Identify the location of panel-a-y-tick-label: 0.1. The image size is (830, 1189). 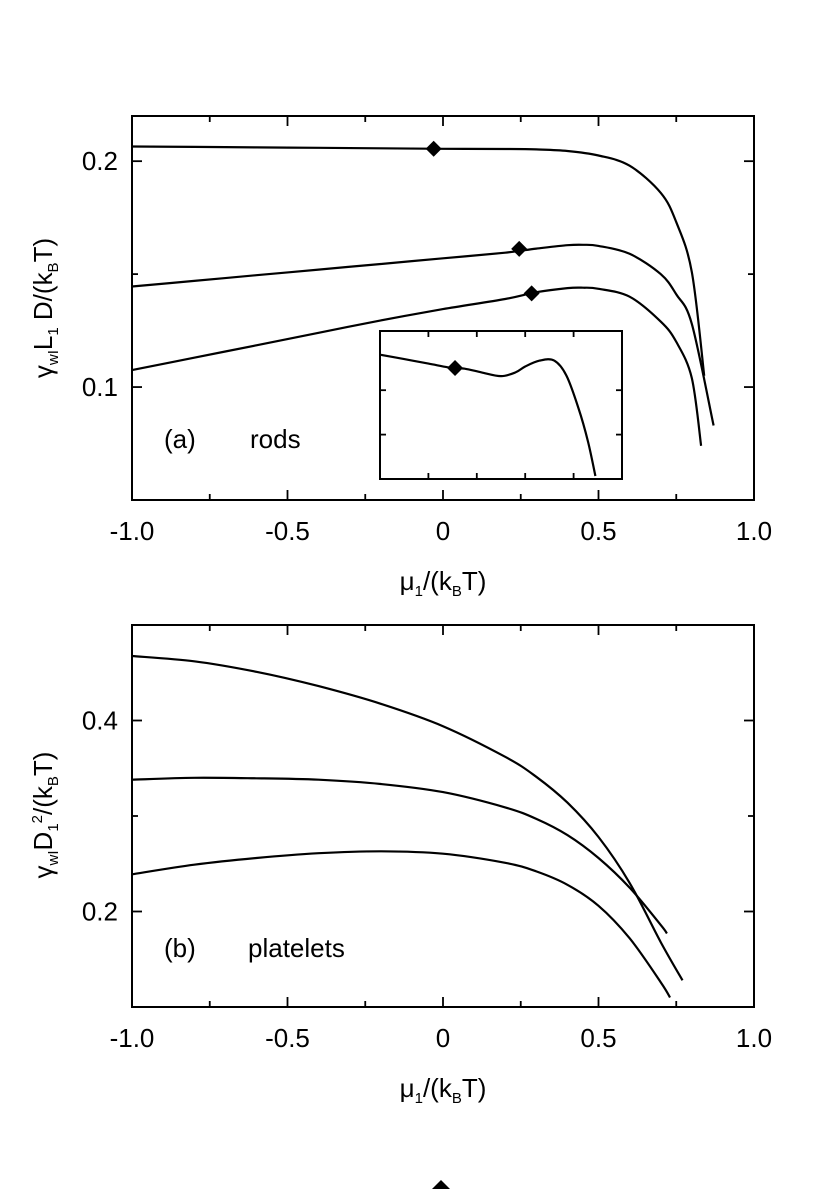
(100, 387).